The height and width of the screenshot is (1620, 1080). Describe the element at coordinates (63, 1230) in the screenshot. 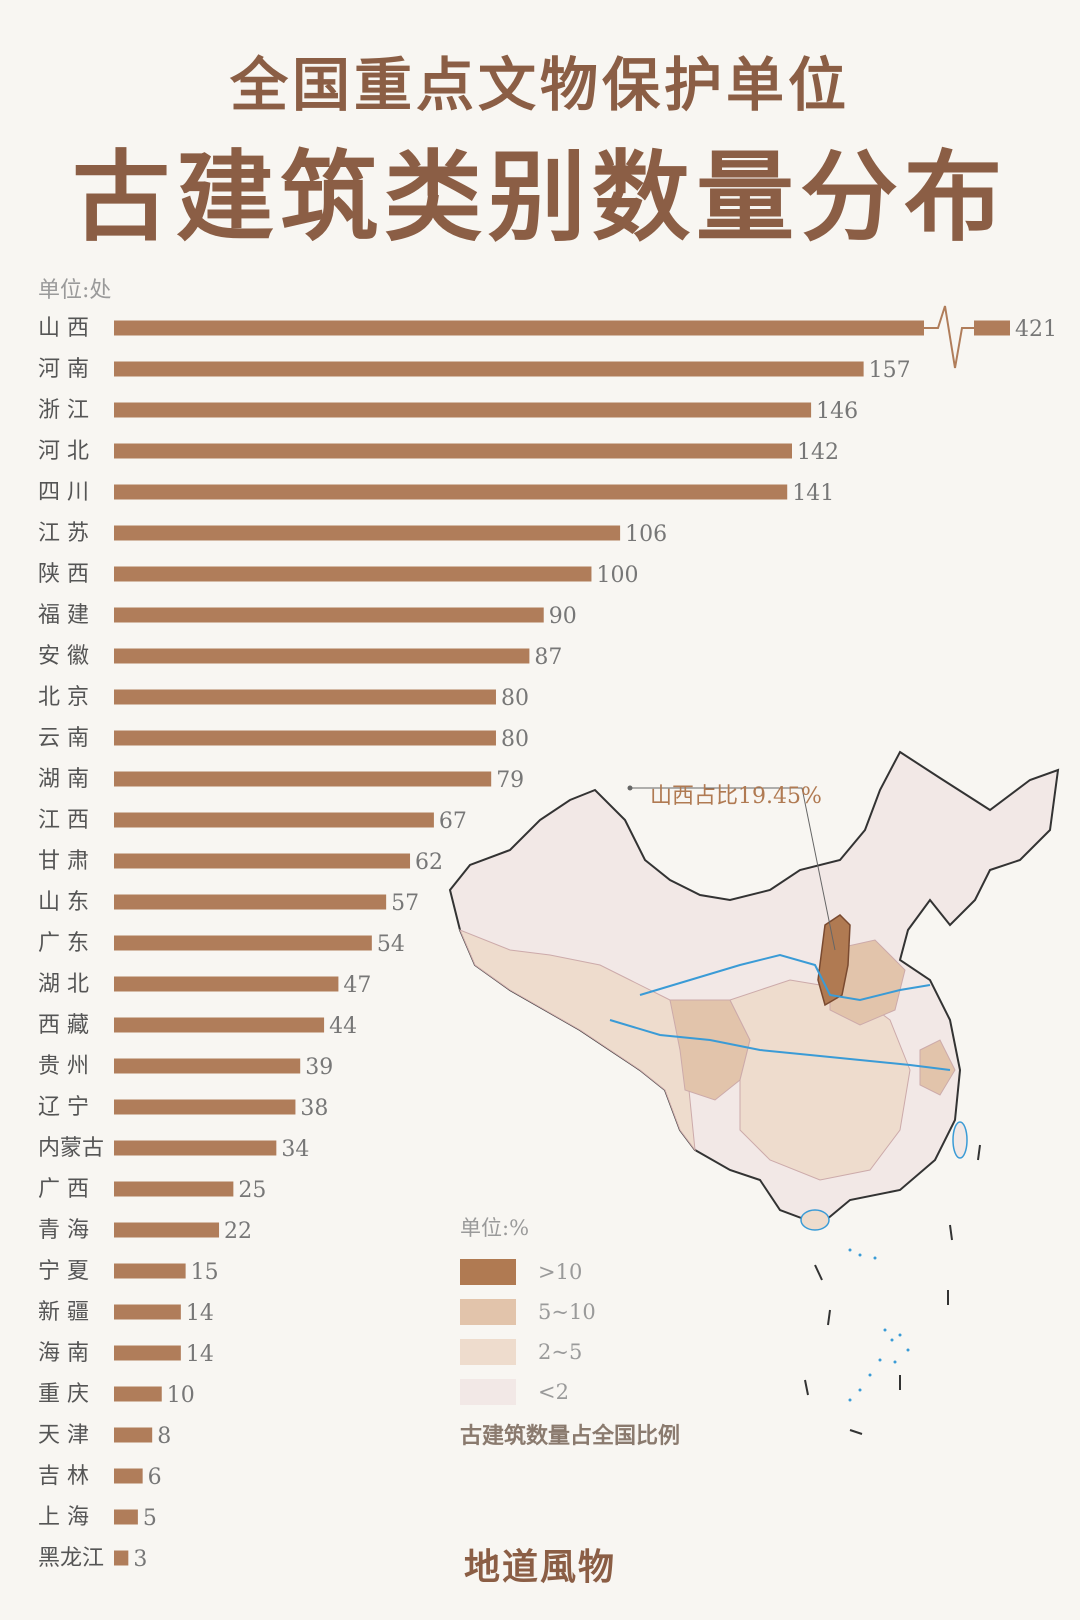

I see `category-label: 青 海` at that location.